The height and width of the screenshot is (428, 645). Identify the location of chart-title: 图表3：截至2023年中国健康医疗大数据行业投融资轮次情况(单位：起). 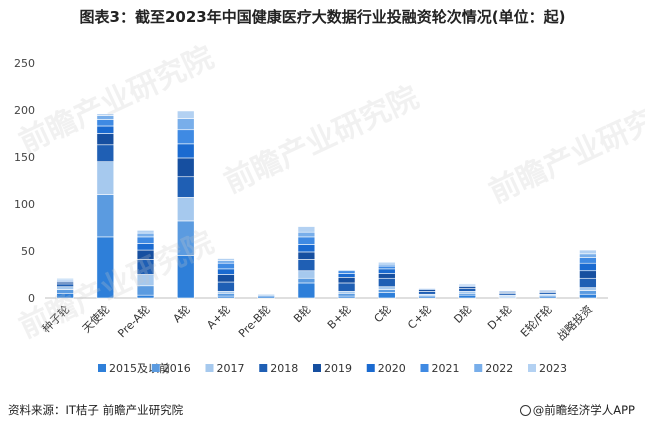
(322, 17).